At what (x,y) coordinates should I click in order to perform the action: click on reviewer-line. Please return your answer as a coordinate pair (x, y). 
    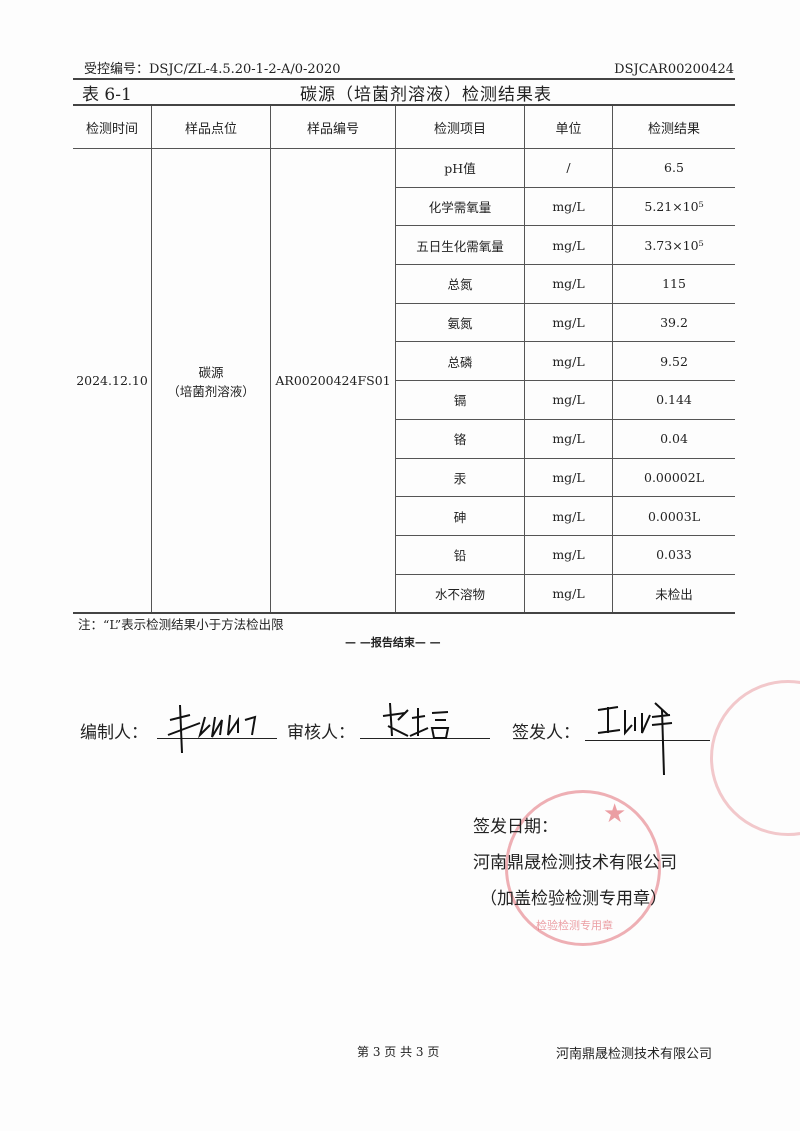
    Looking at the image, I should click on (425, 738).